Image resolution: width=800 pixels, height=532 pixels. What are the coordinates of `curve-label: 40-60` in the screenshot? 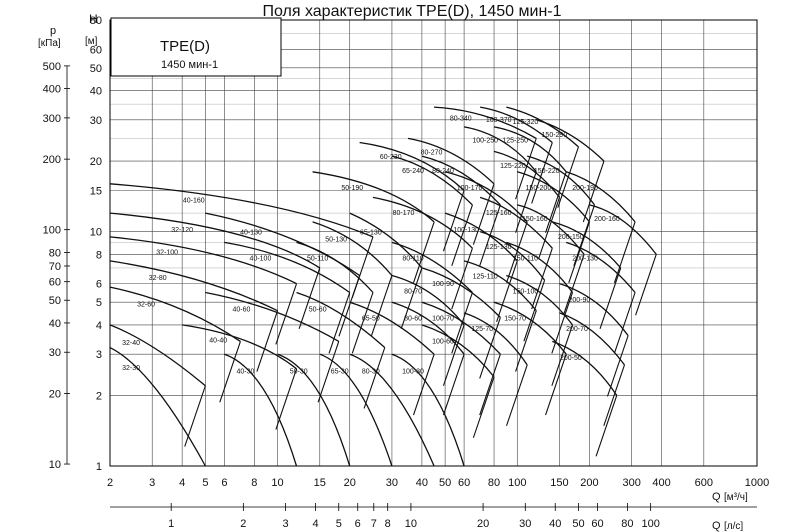 It's located at (242, 309).